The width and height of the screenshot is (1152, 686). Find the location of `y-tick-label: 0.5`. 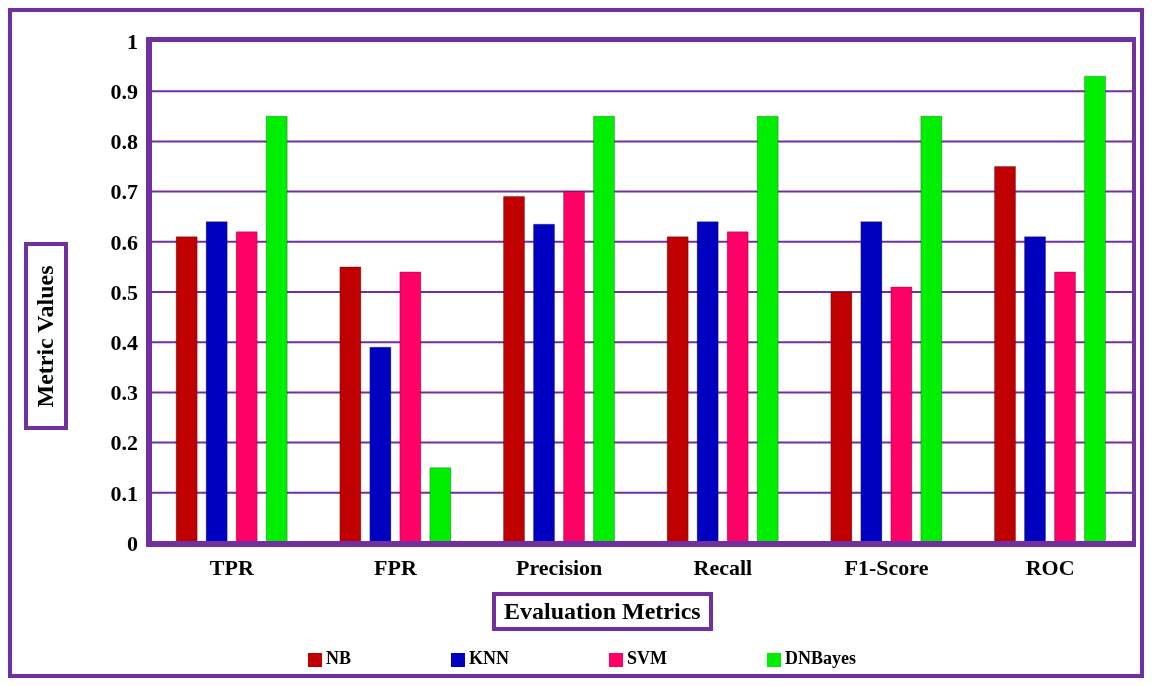

y-tick-label: 0.5 is located at coordinates (124, 292).